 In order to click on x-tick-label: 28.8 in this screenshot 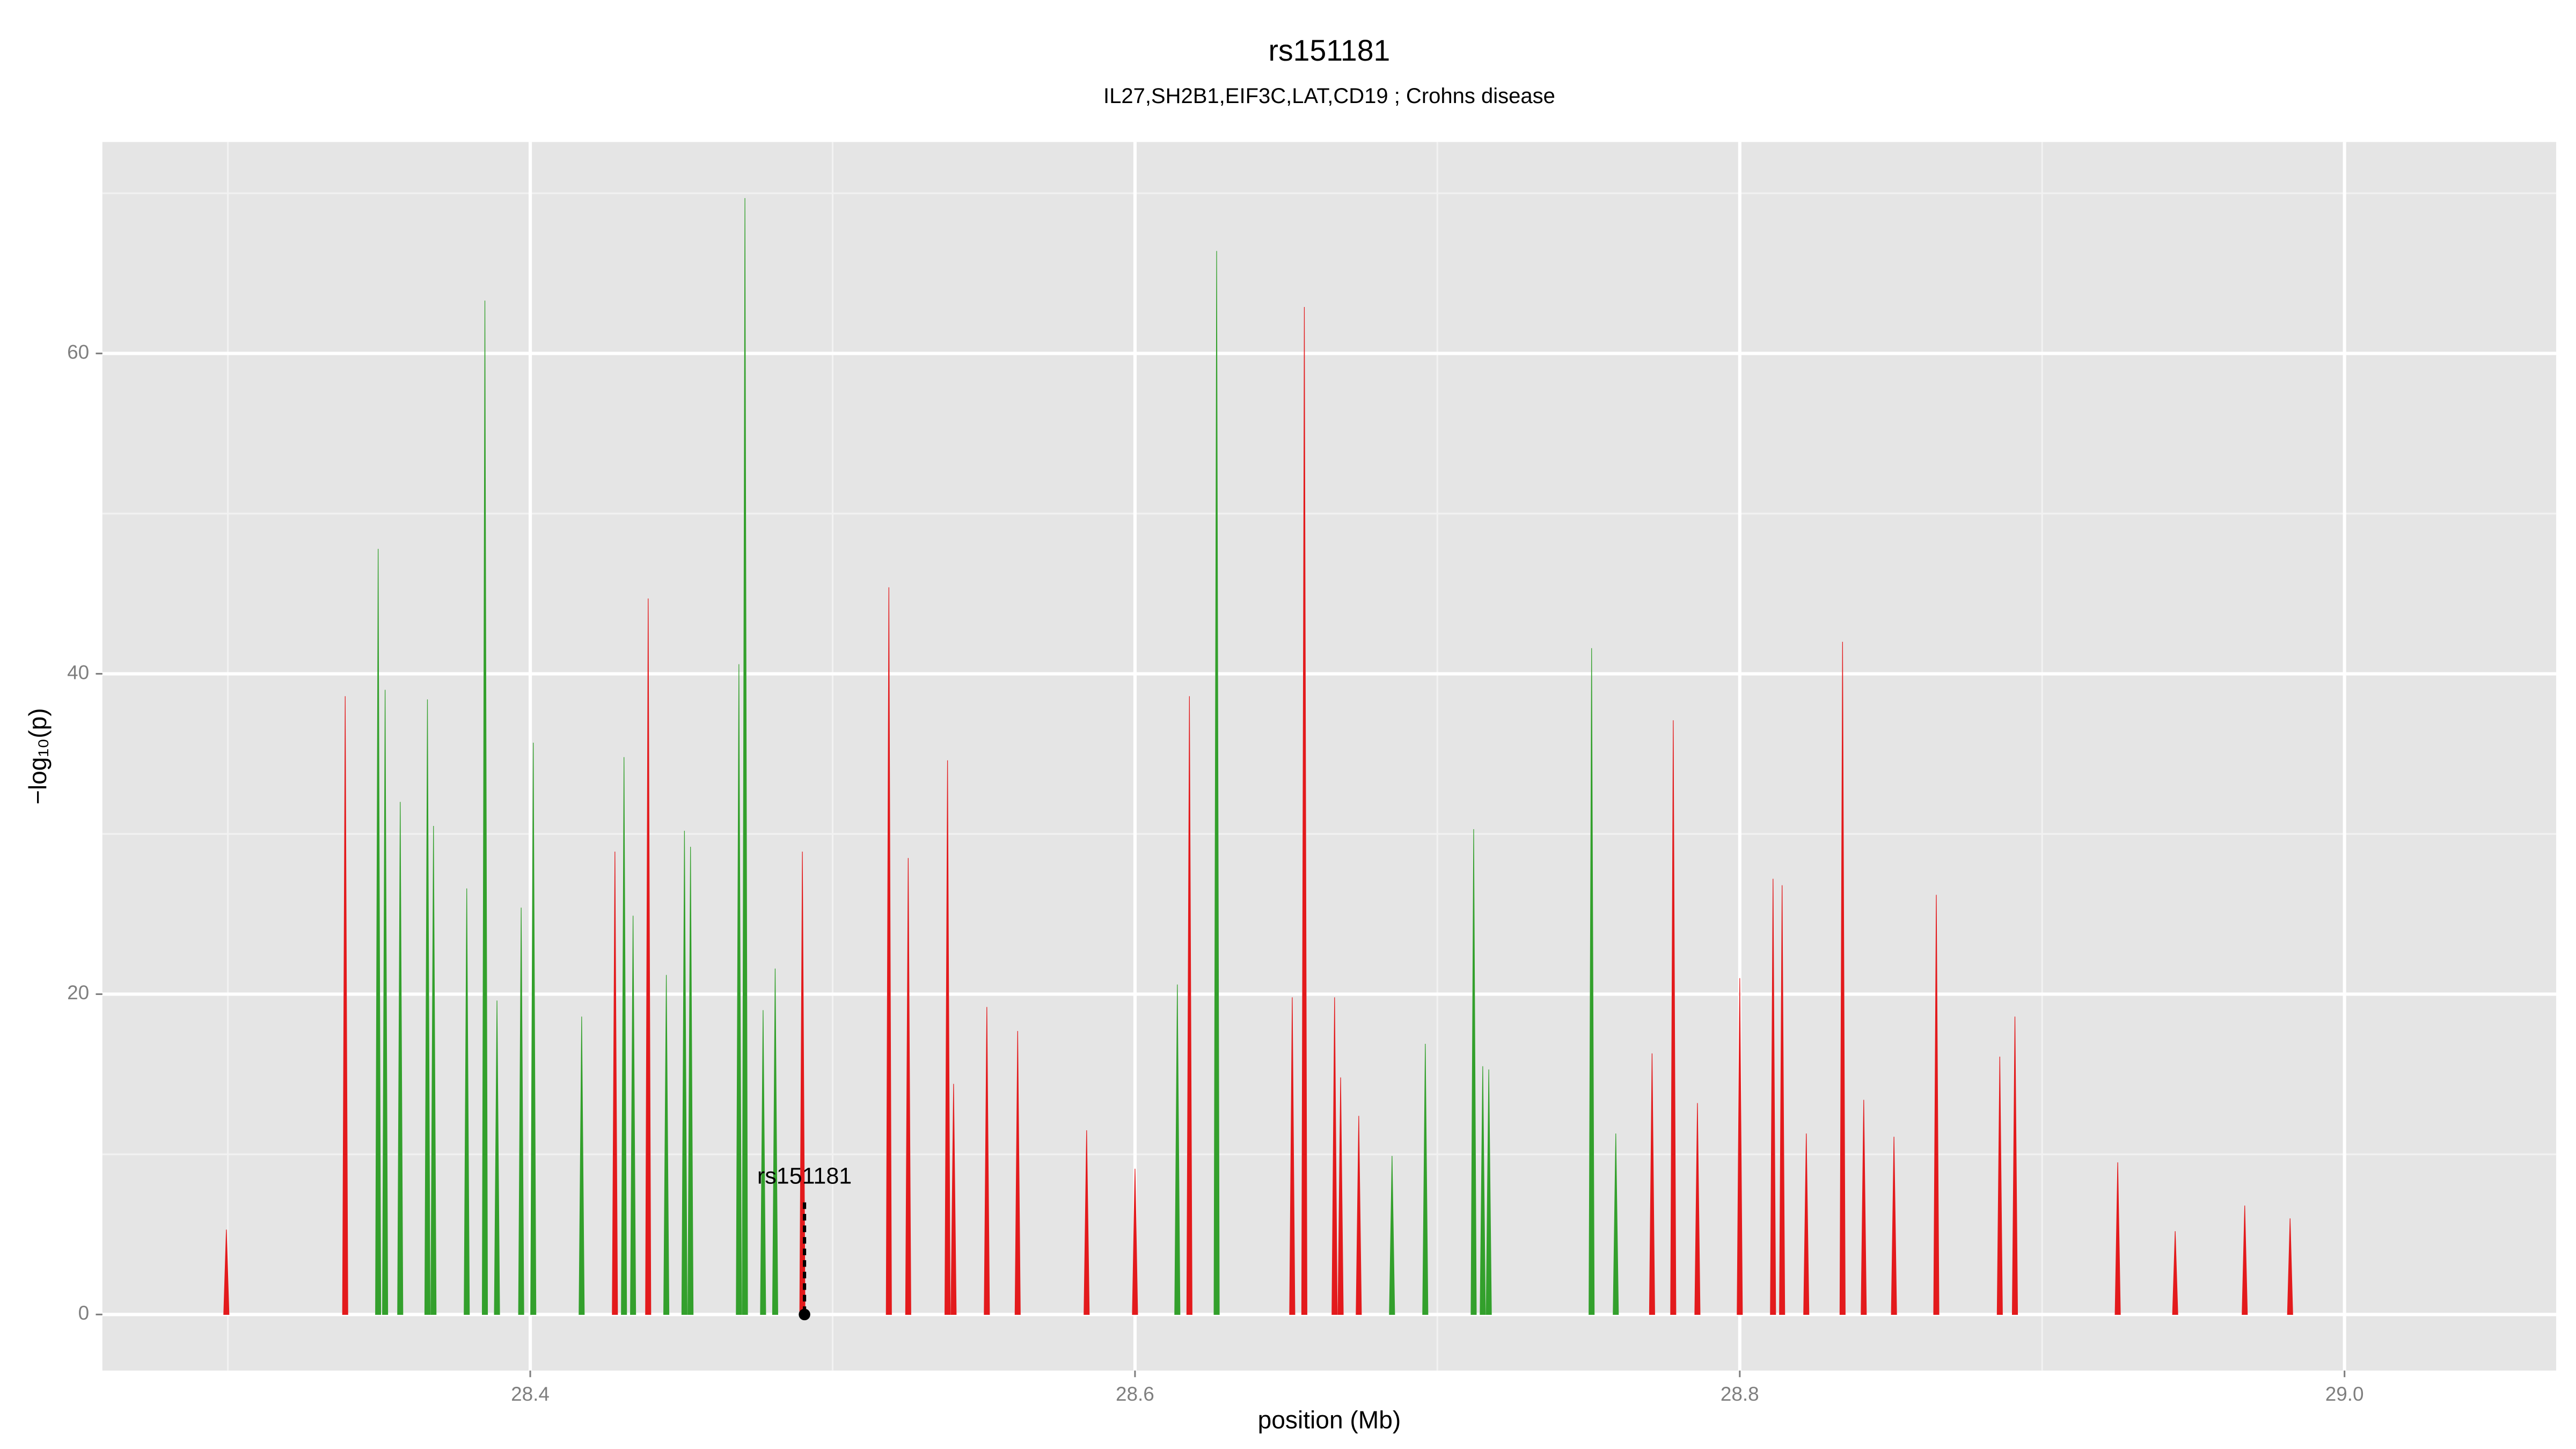, I will do `click(1740, 1394)`.